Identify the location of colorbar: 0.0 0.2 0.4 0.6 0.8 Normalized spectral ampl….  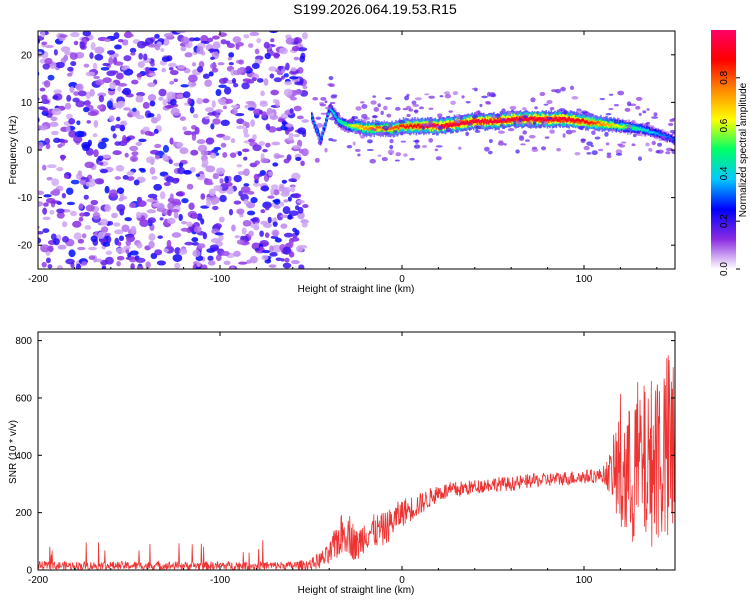
(730, 153).